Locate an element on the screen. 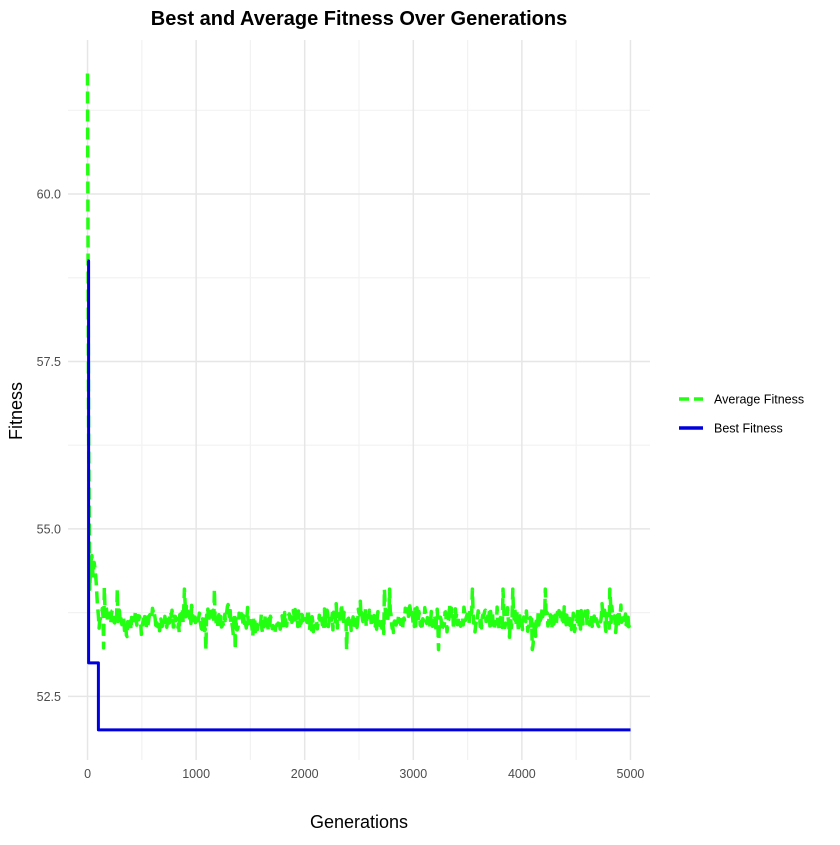  x-tick-label: 2000 is located at coordinates (305, 774).